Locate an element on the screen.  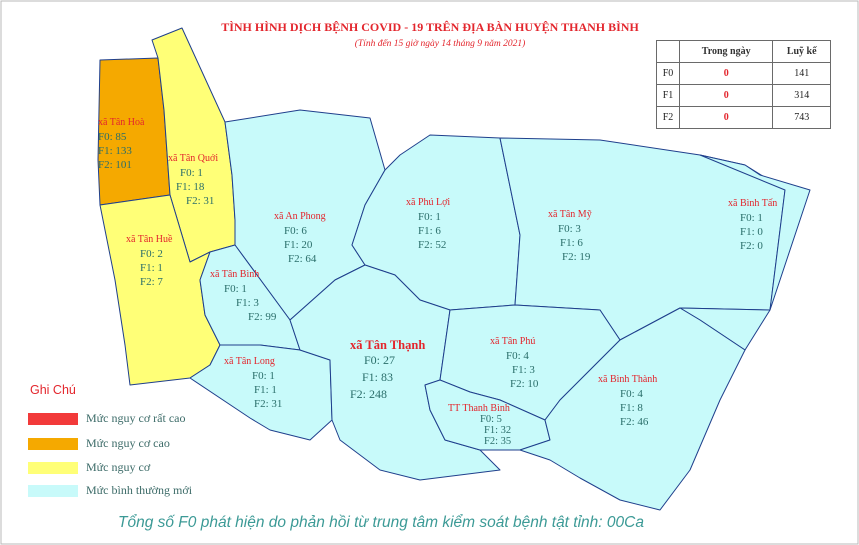
legend-title: Ghi Chú is located at coordinates (53, 390).